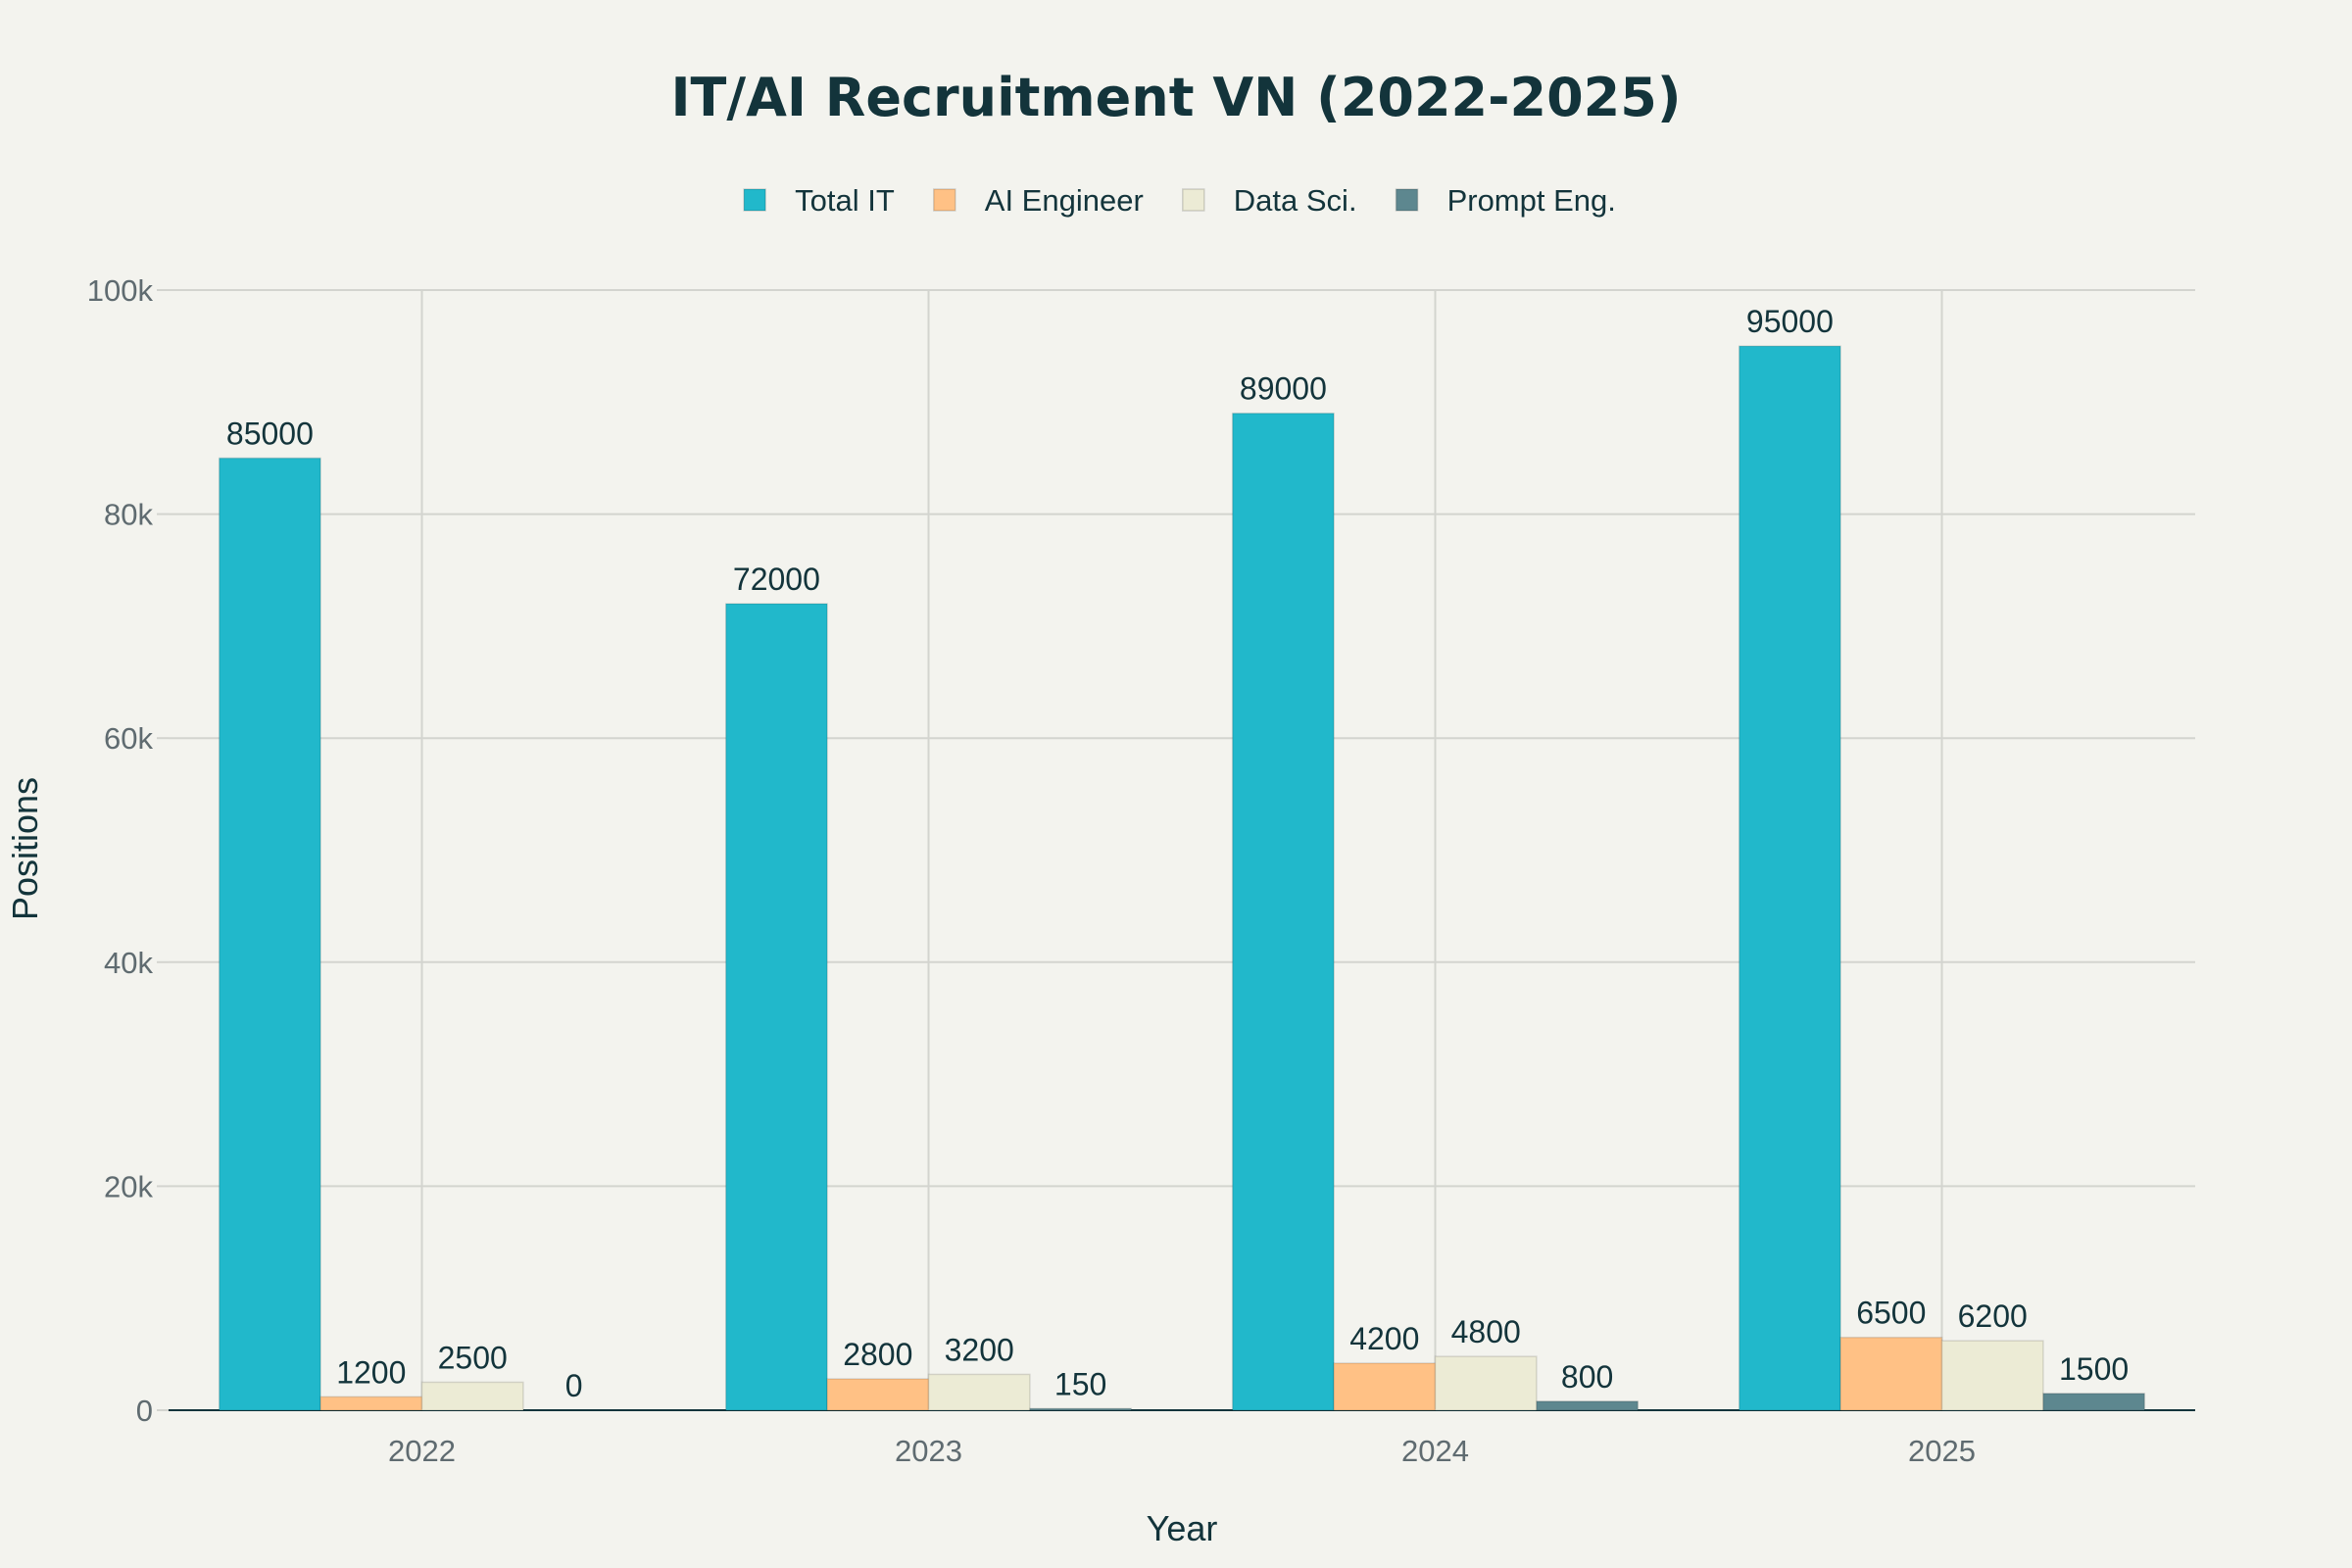 This screenshot has width=2352, height=1568. What do you see at coordinates (128, 963) in the screenshot?
I see `y-tick-label: 40k` at bounding box center [128, 963].